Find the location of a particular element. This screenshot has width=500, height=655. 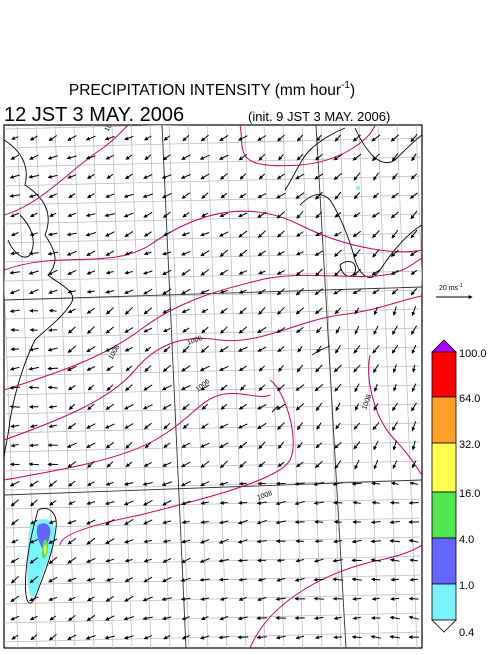

reference-superscript: -1 is located at coordinates (460, 286).